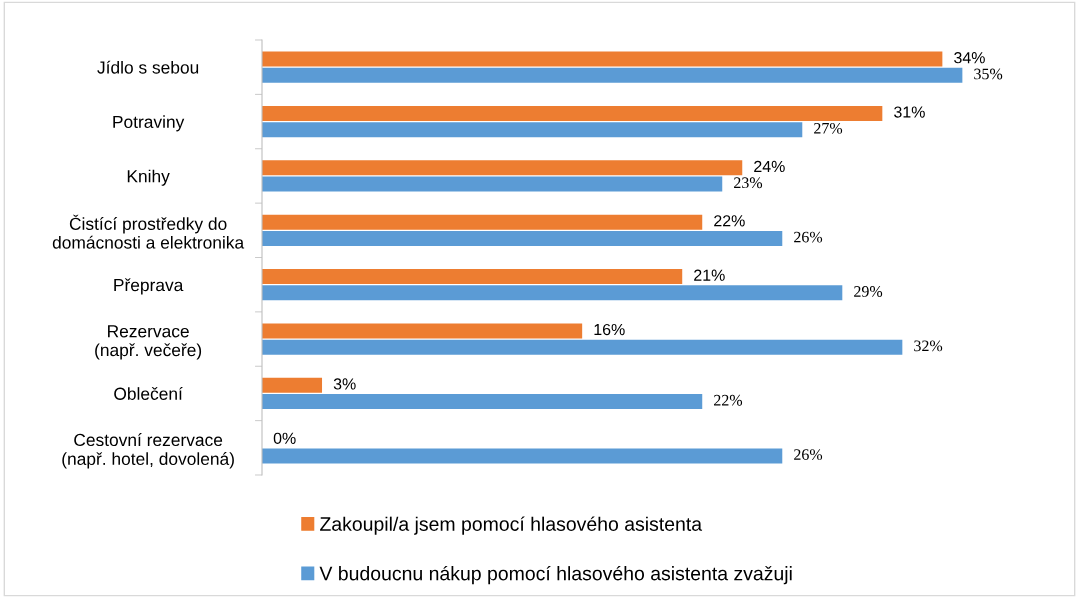 This screenshot has width=1079, height=598. What do you see at coordinates (988, 74) in the screenshot?
I see `data-label: 35%` at bounding box center [988, 74].